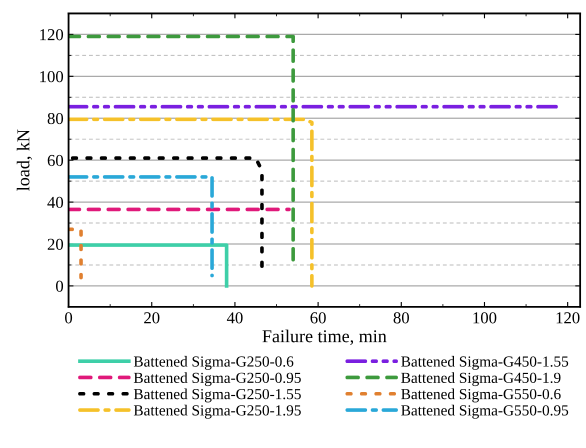  Describe the element at coordinates (568, 318) in the screenshot. I see `x-tick-label: 120` at that location.